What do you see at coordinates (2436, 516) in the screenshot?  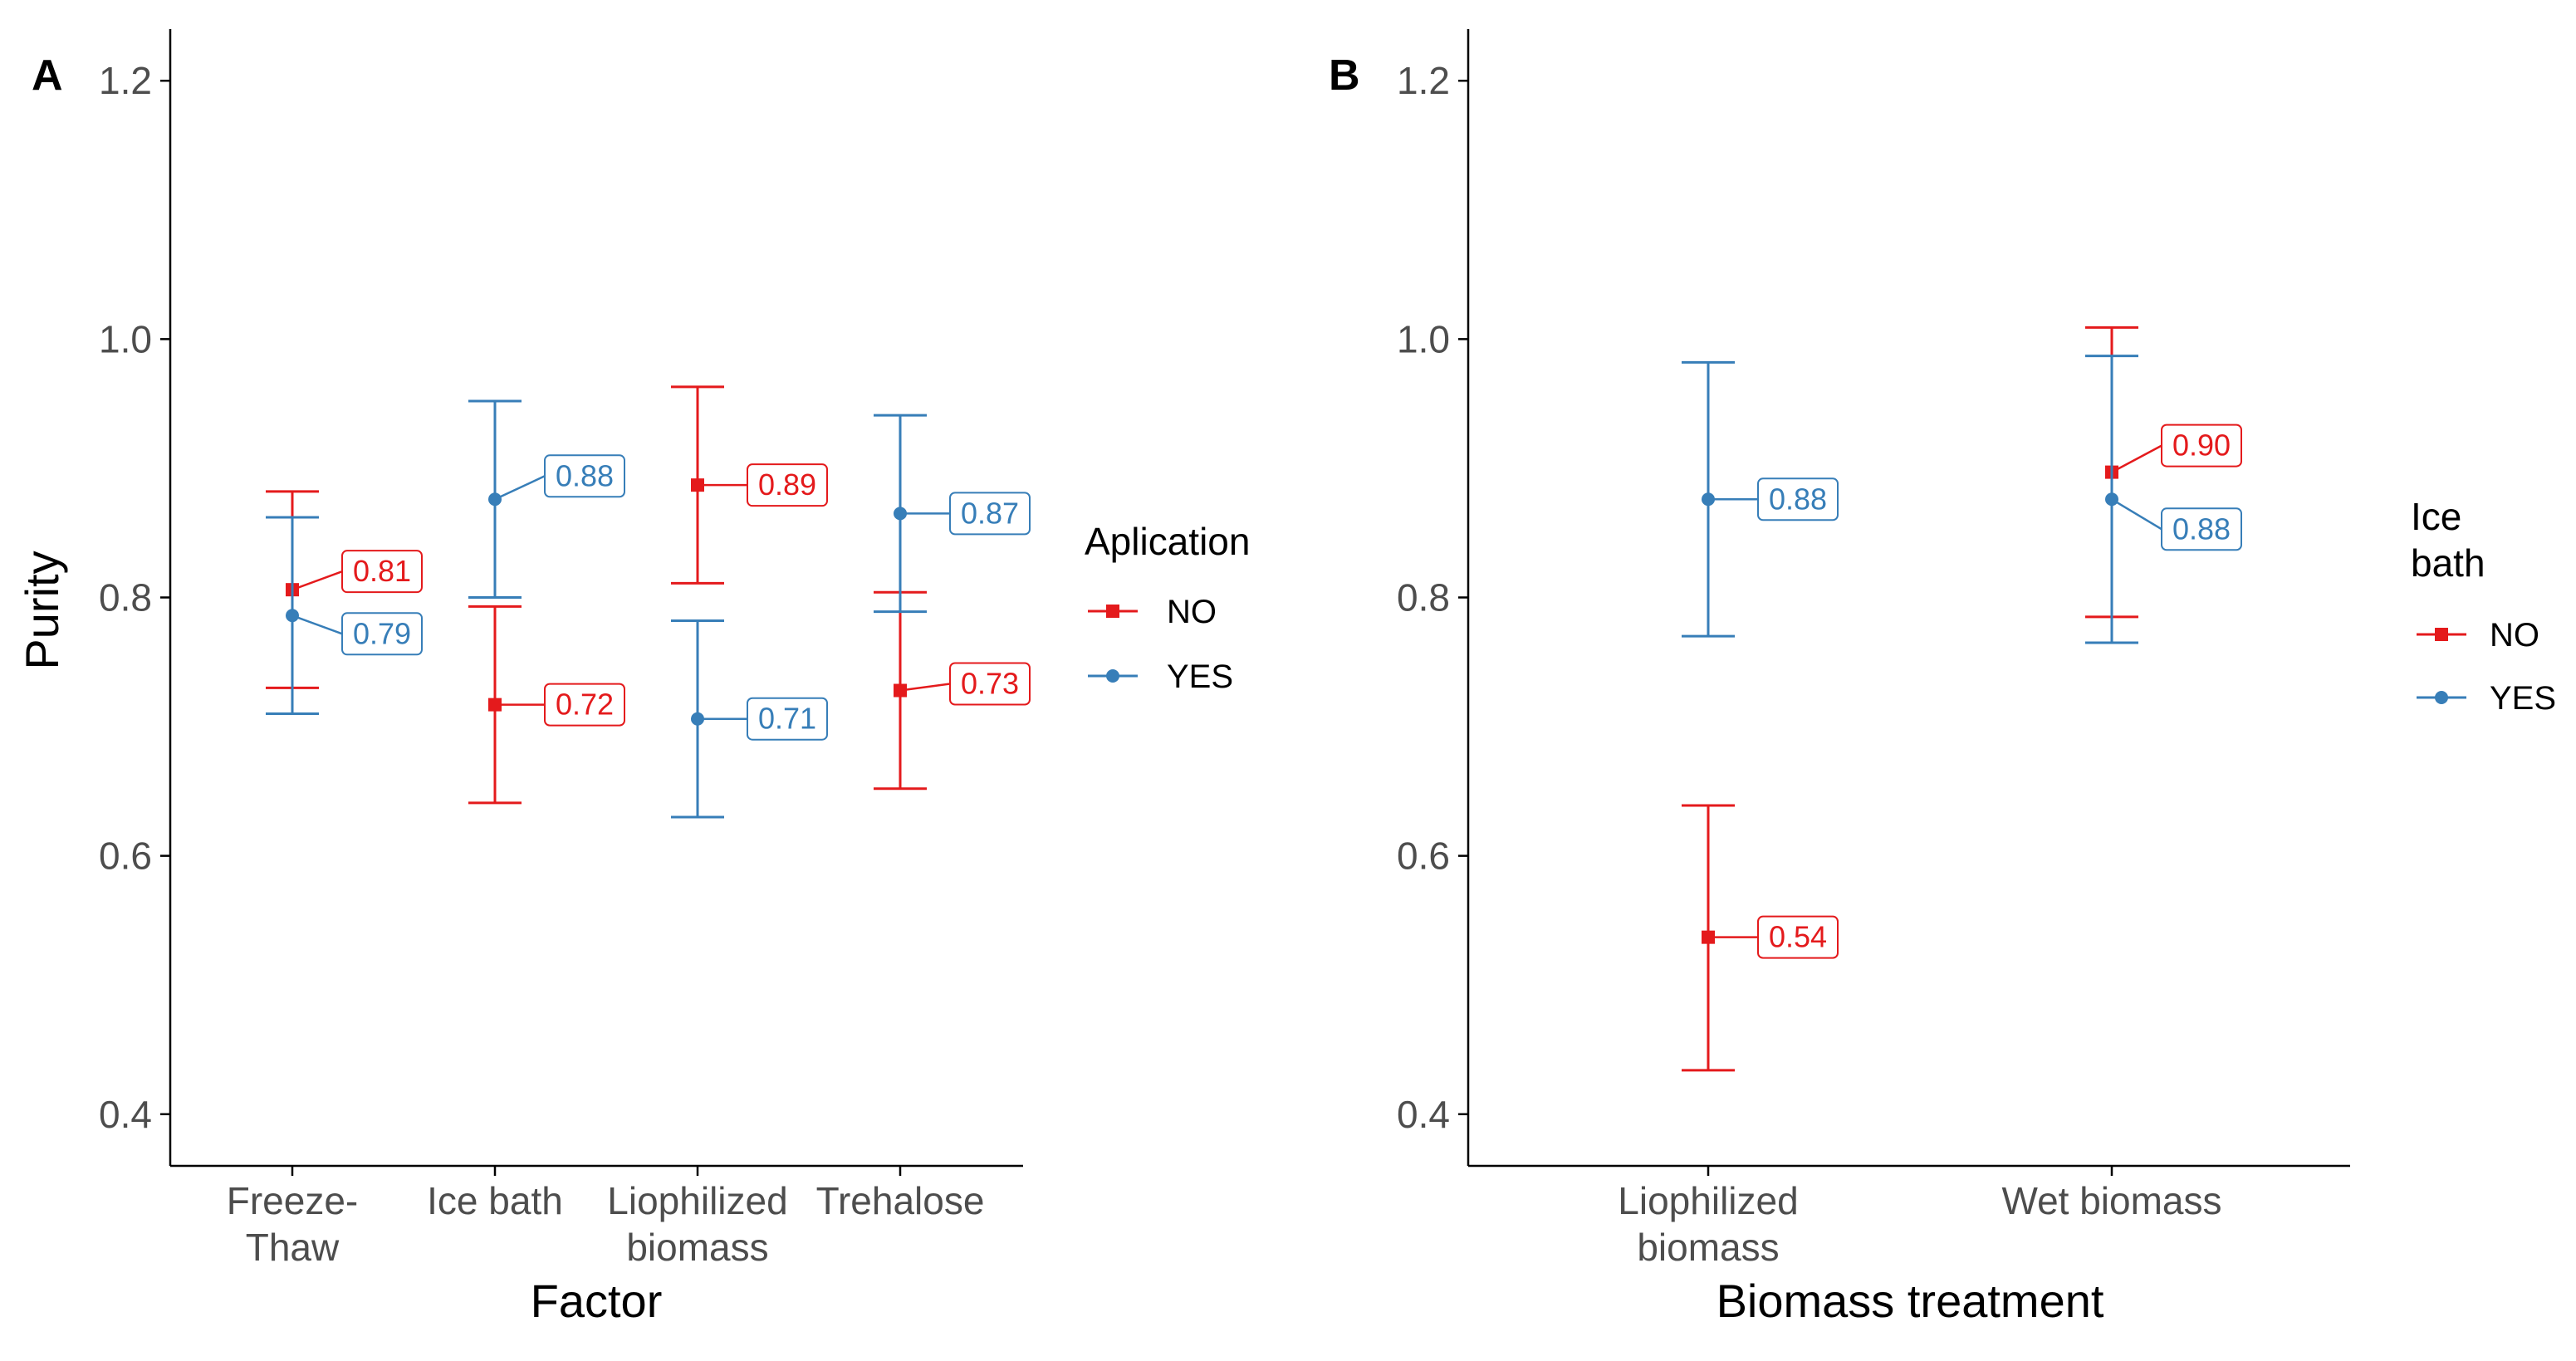 I see `legend-title: Ice` at bounding box center [2436, 516].